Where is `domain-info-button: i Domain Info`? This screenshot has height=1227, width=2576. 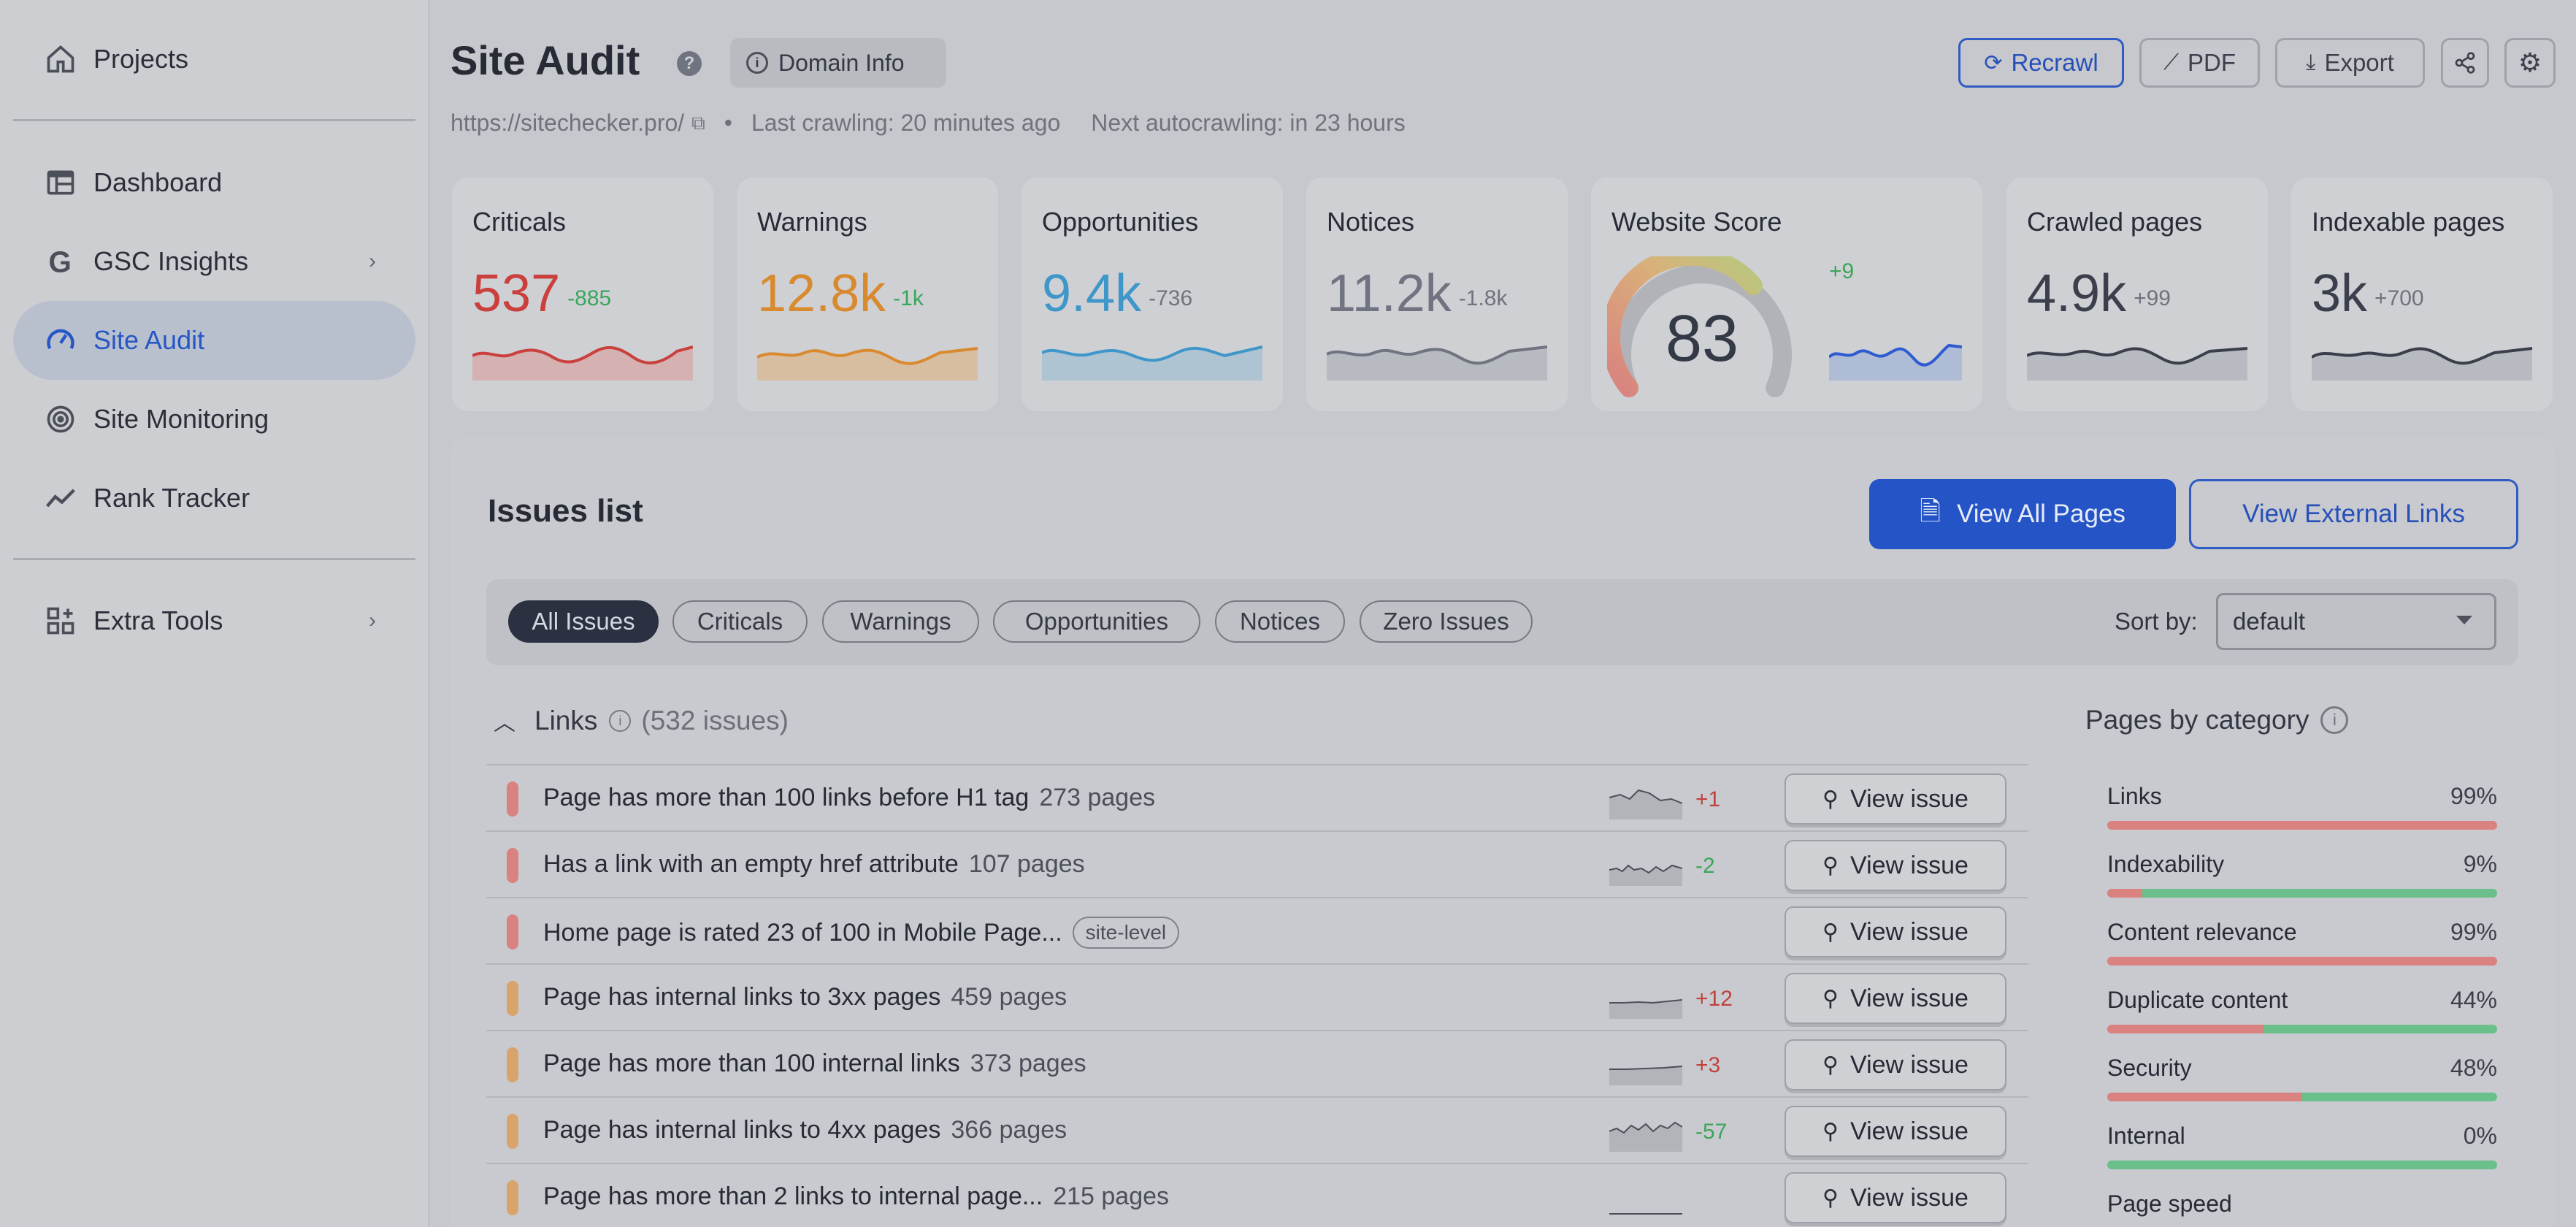
domain-info-button: i Domain Info is located at coordinates (838, 63).